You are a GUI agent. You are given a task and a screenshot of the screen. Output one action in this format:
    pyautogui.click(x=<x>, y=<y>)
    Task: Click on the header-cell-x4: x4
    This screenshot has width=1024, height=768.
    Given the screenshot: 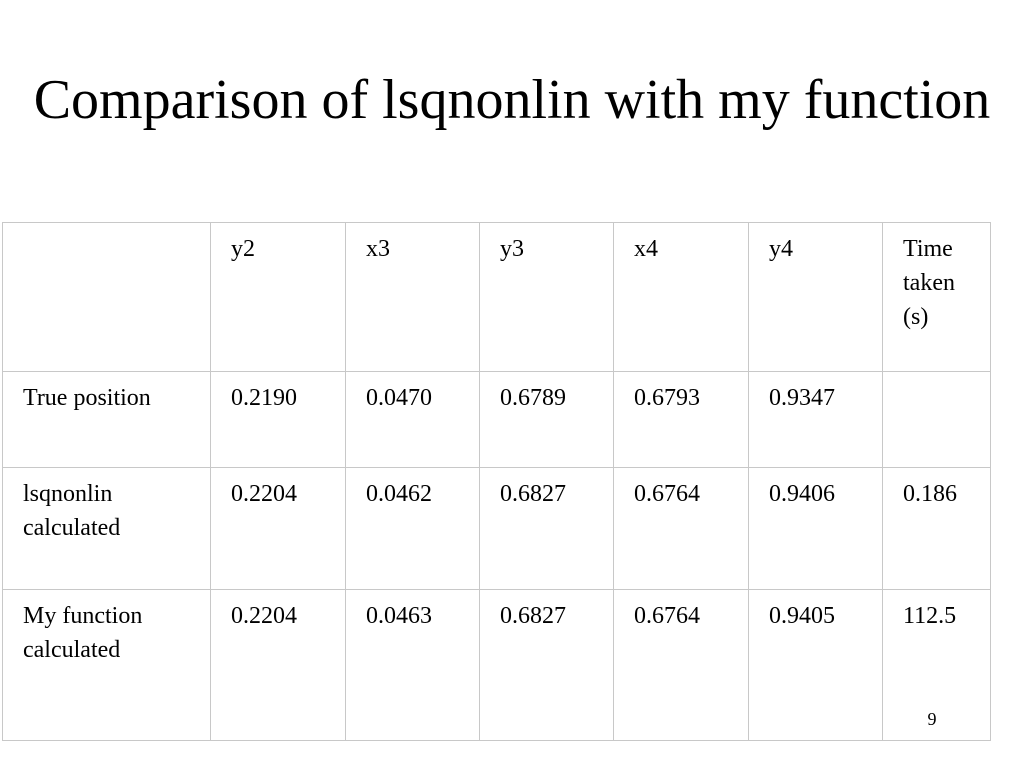 What is the action you would take?
    pyautogui.click(x=681, y=297)
    